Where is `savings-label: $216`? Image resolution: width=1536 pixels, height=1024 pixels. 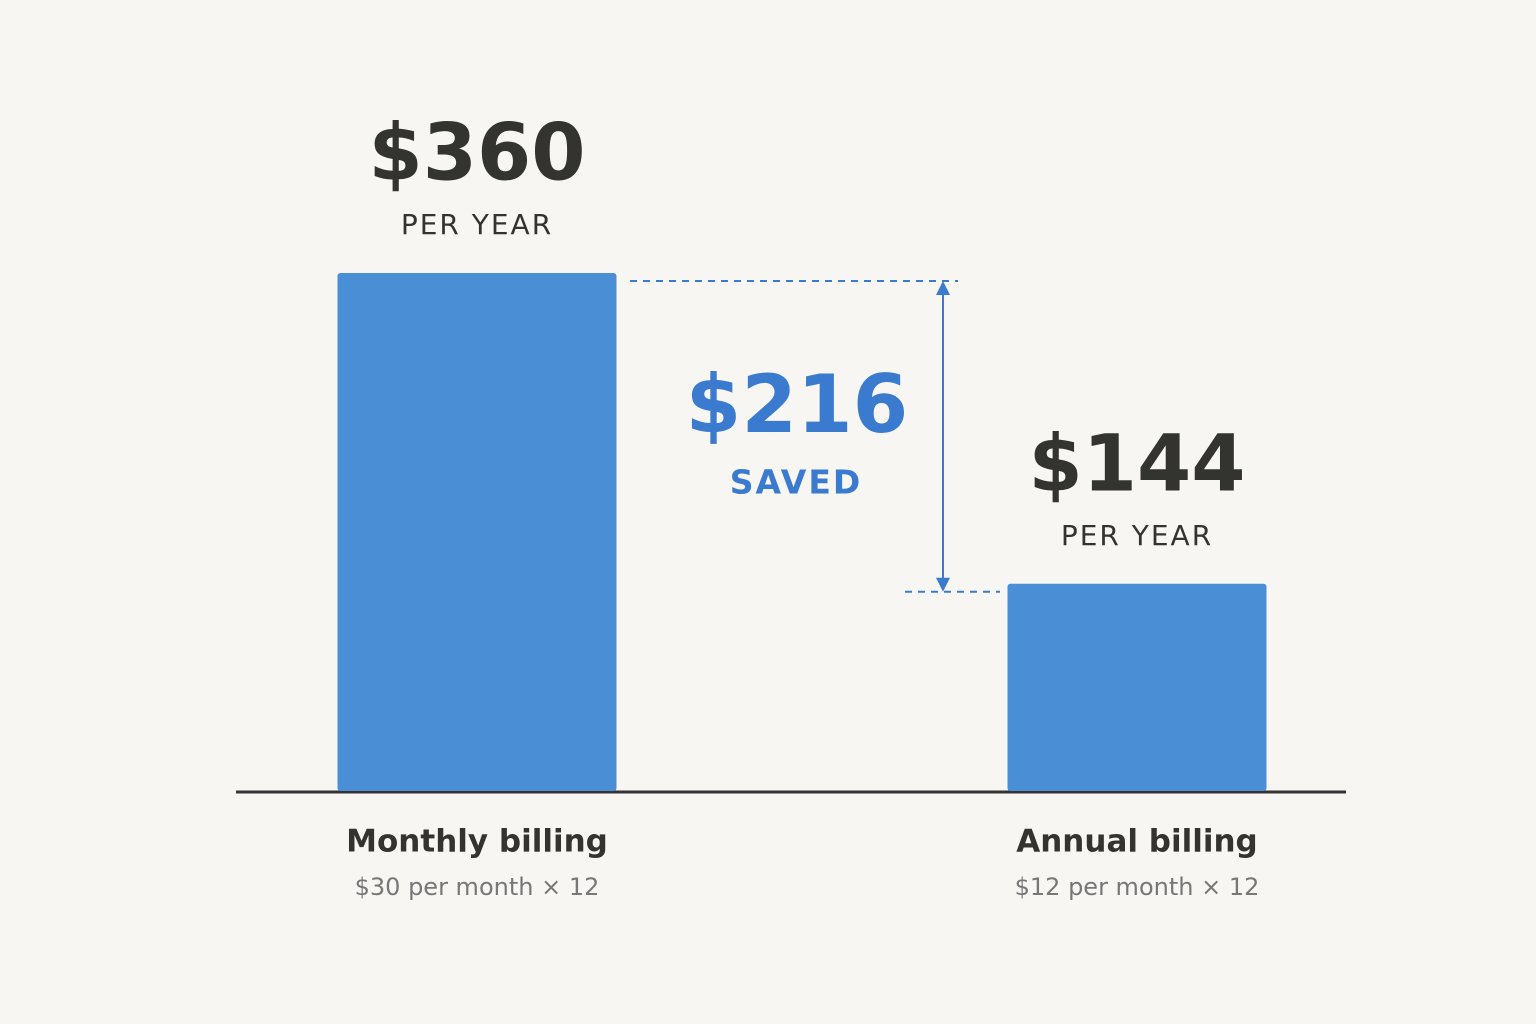 savings-label: $216 is located at coordinates (797, 404).